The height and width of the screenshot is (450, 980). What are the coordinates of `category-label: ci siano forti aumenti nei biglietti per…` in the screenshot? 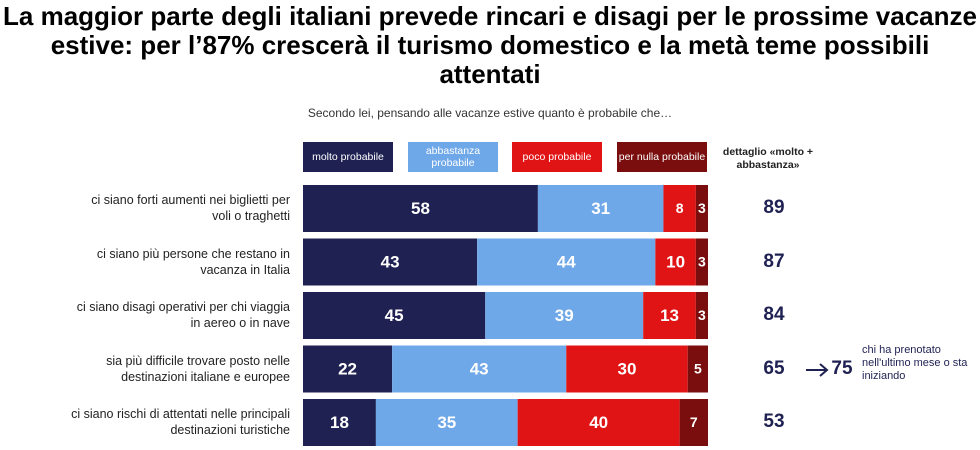 It's located at (190, 208).